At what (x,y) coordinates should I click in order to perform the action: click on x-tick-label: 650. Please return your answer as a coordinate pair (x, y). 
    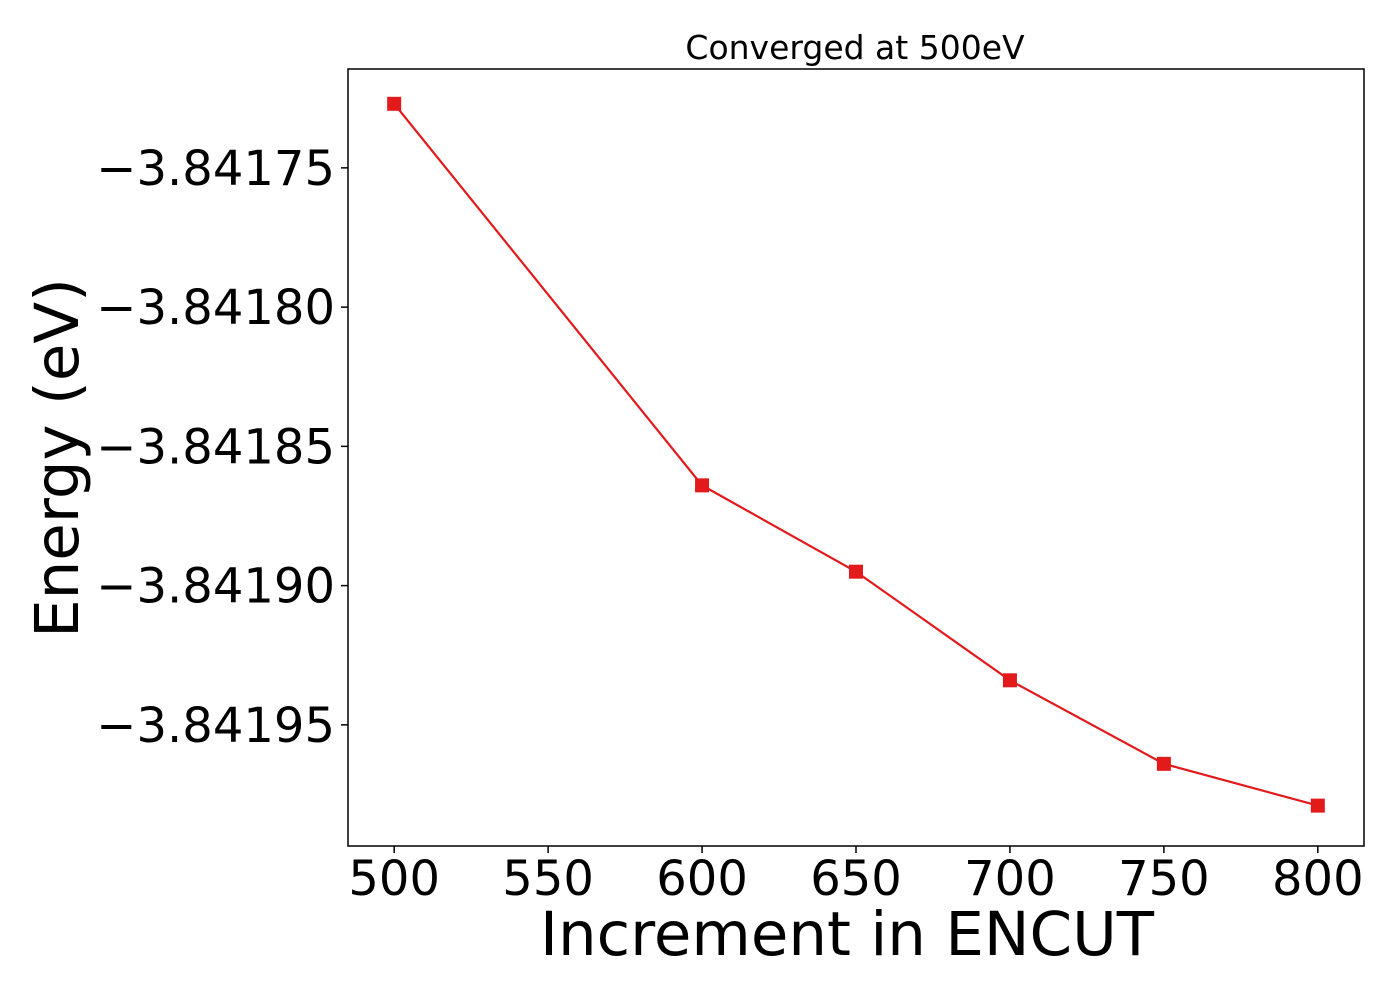
    Looking at the image, I should click on (856, 879).